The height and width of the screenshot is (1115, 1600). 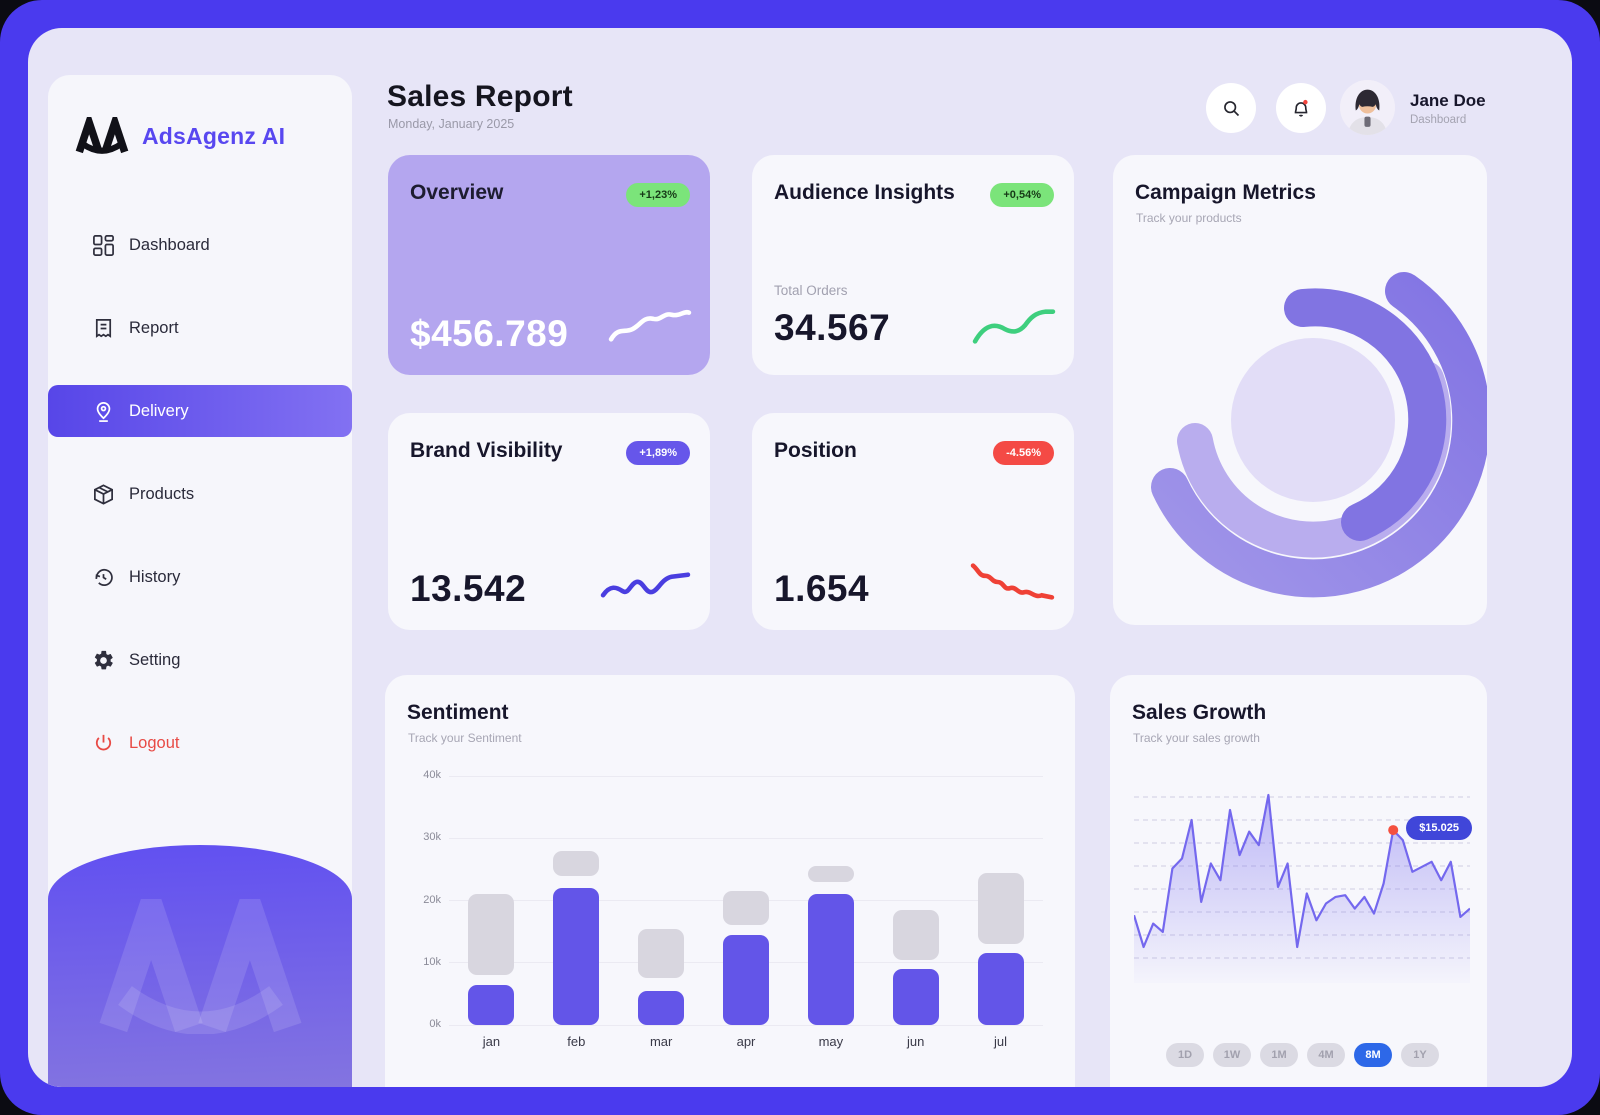 I want to click on notification-dot, so click(x=1305, y=102).